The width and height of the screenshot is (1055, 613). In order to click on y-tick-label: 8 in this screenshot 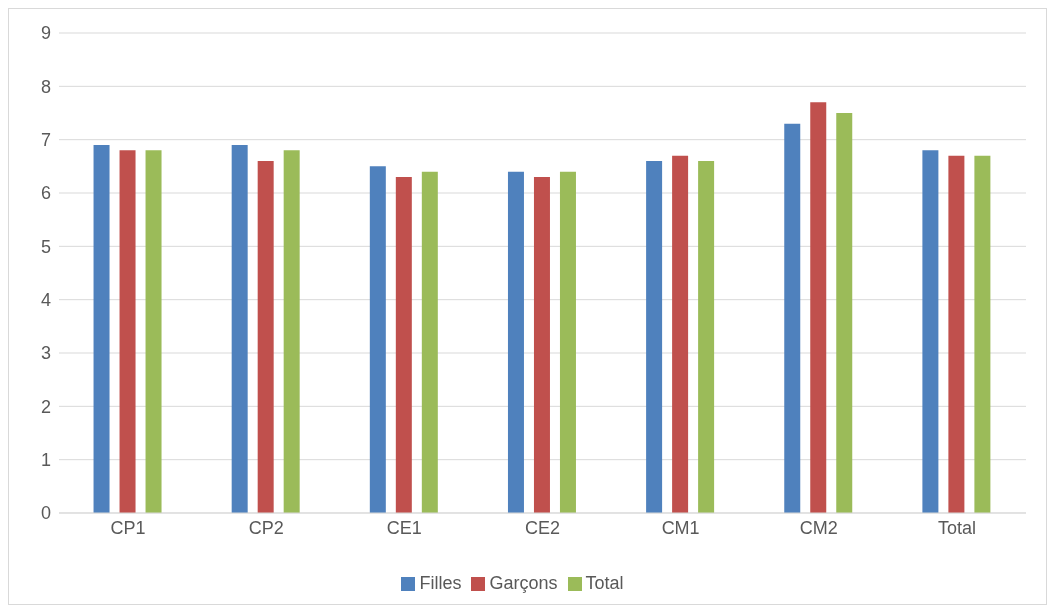, I will do `click(45, 86)`.